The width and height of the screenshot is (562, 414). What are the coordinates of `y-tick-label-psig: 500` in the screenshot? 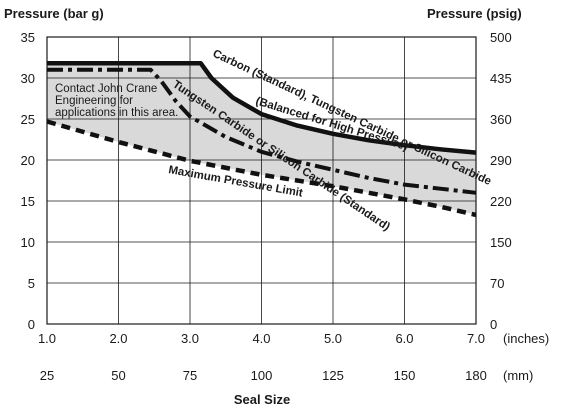 It's located at (501, 37).